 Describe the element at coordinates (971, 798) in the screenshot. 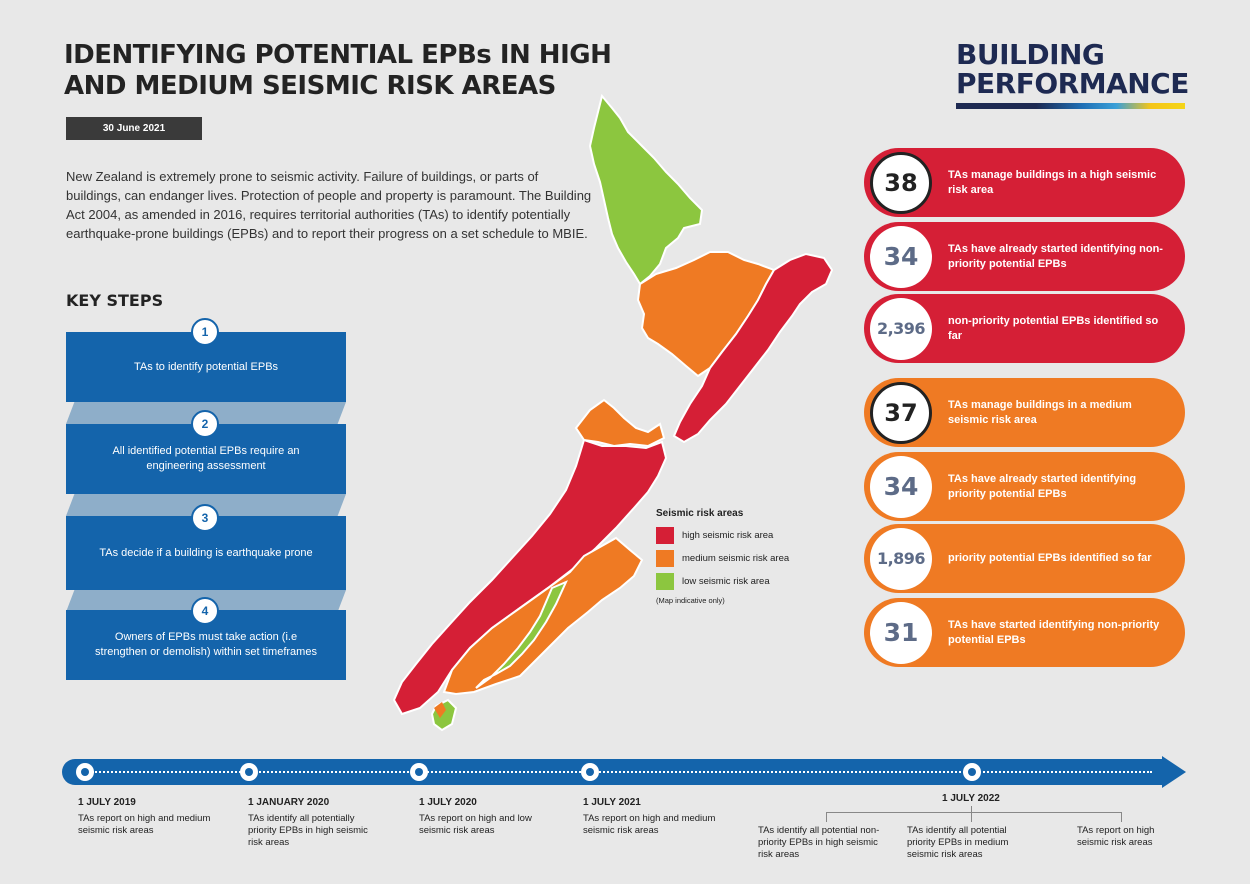

I see `timeline-date: 1 JULY 2022` at that location.